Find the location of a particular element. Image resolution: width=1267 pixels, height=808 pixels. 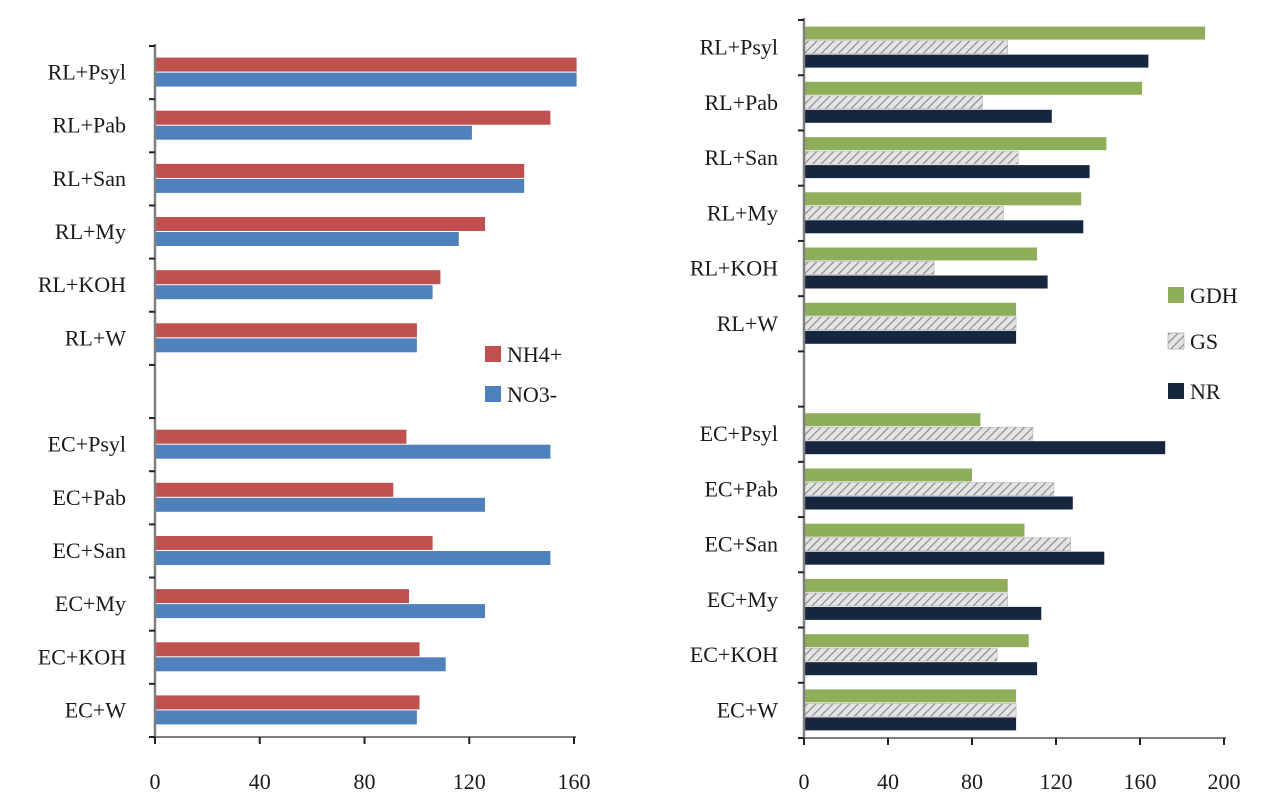

bar-gdh-ec-san is located at coordinates (914, 530).